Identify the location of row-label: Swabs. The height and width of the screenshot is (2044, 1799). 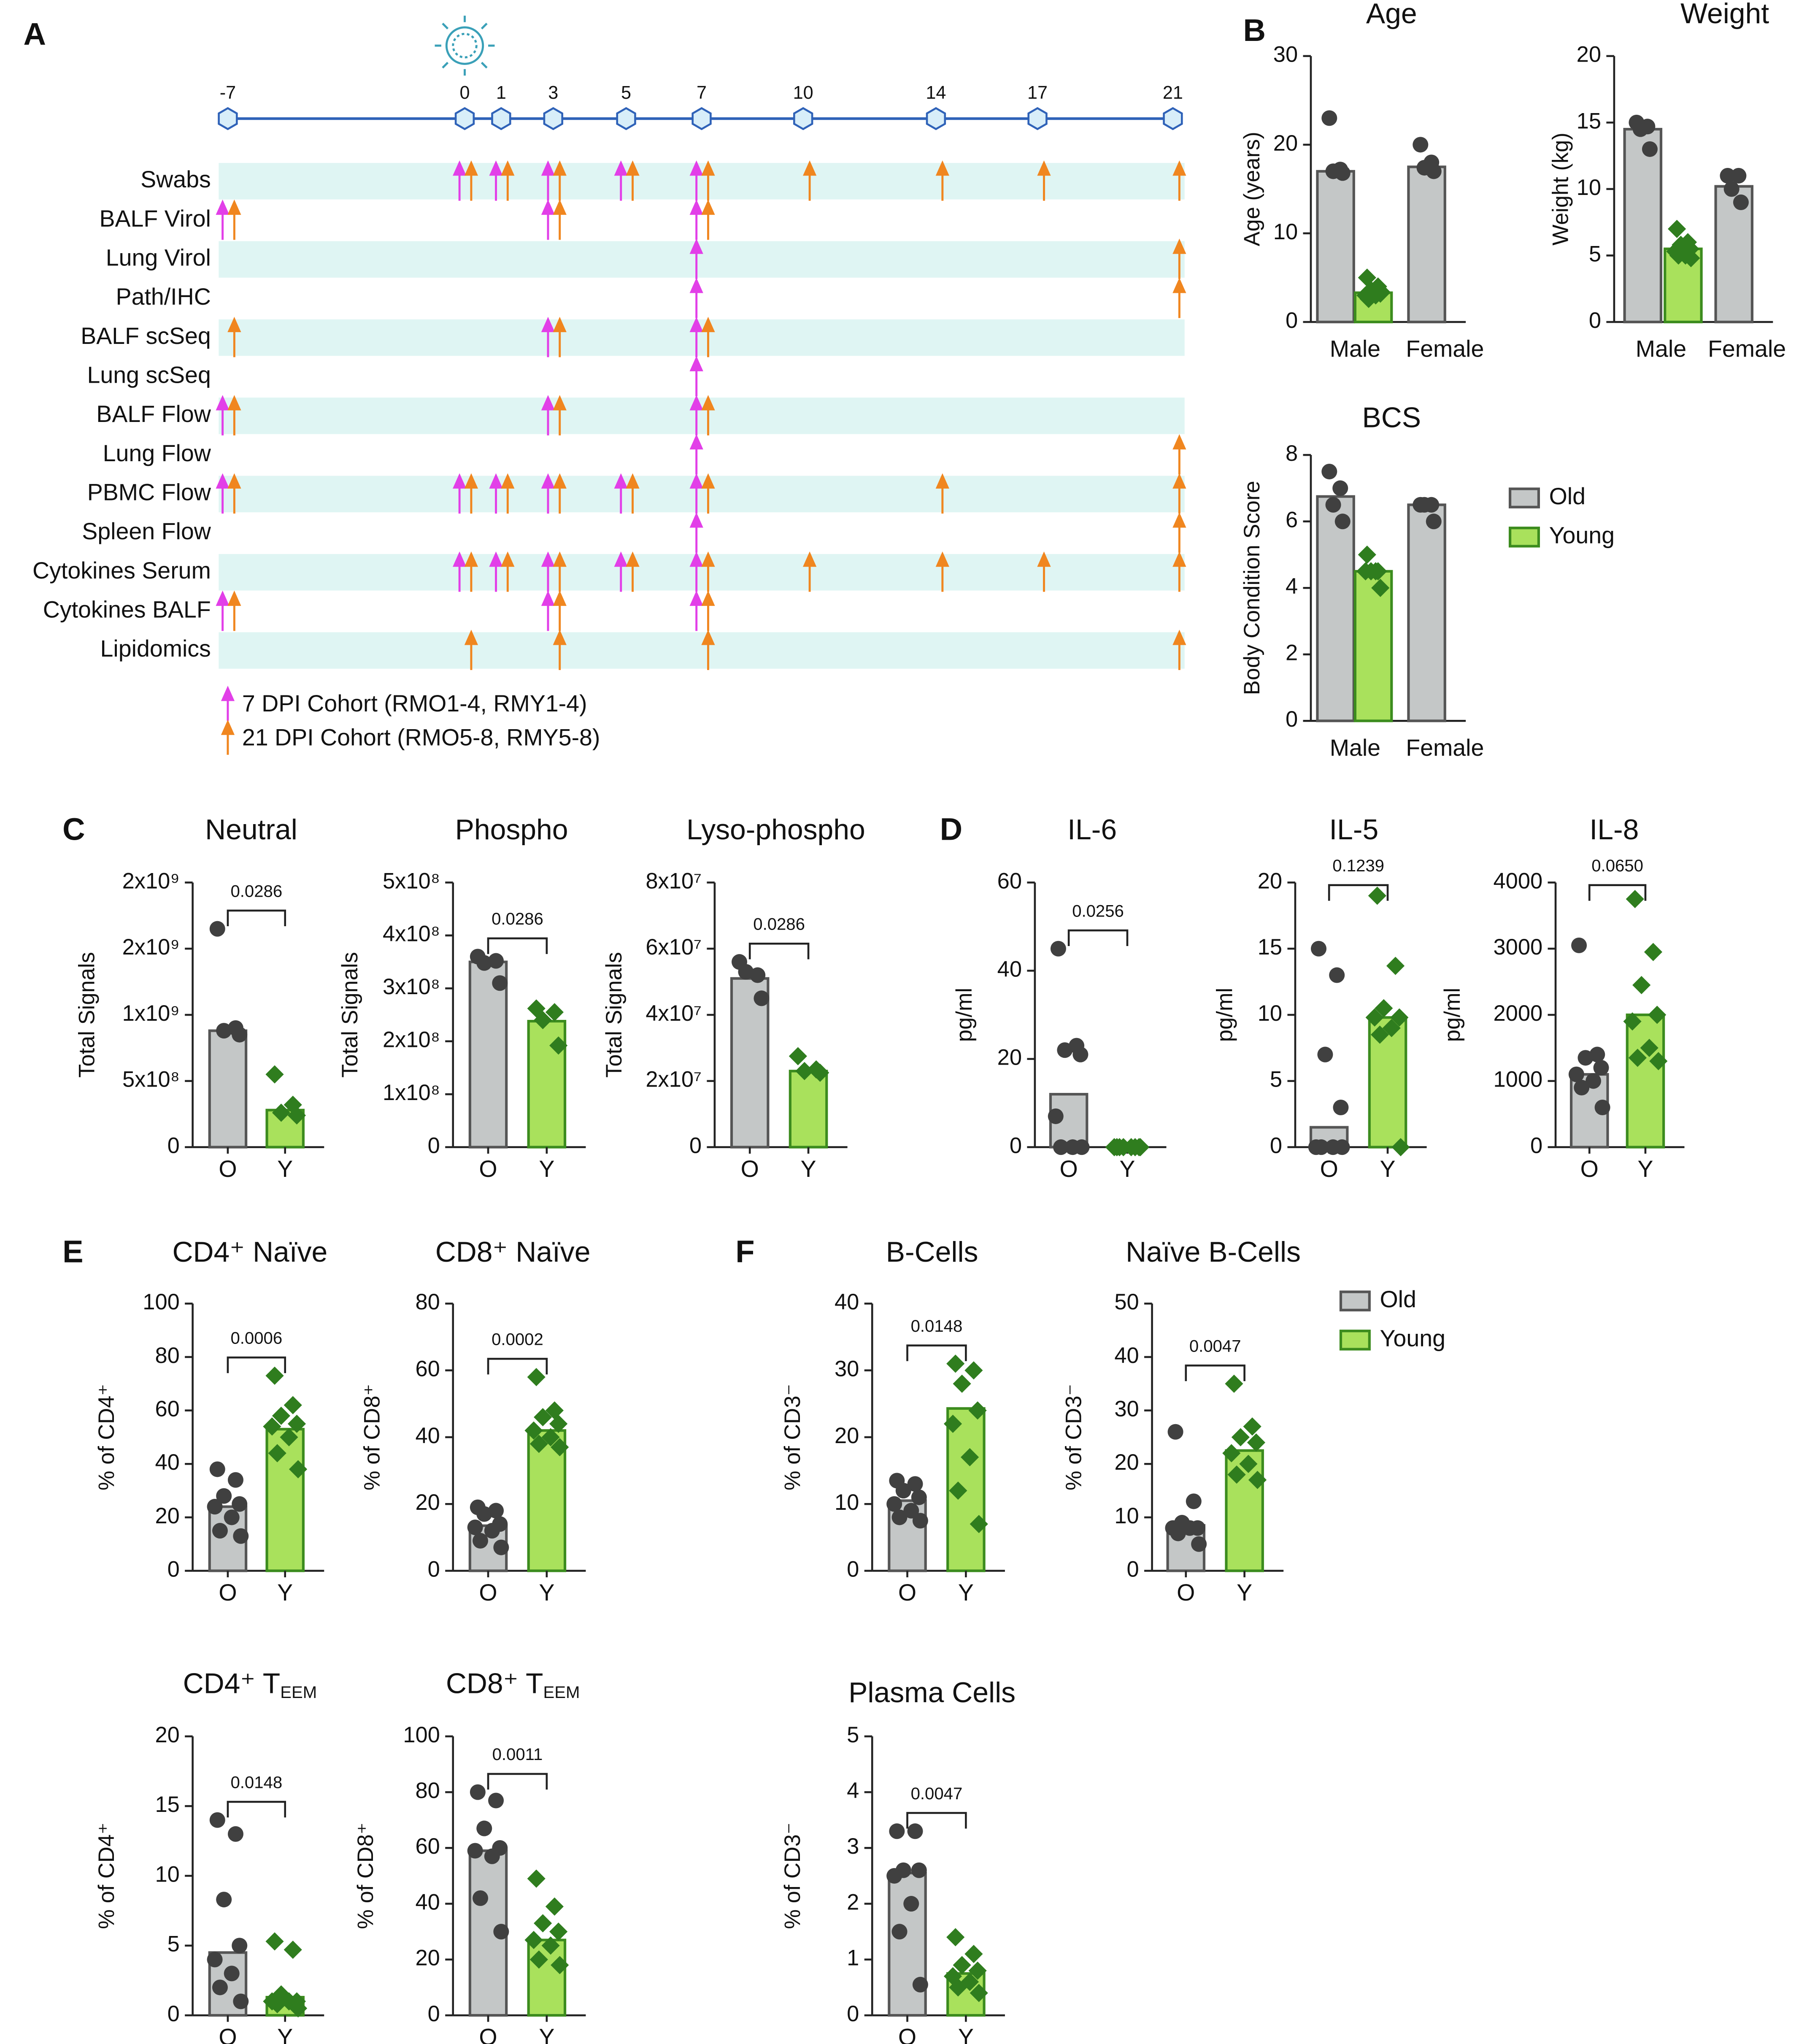
(175, 179).